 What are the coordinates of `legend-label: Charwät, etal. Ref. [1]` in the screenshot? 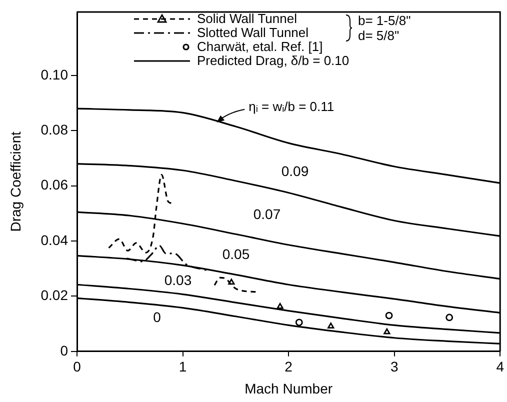 It's located at (260, 46).